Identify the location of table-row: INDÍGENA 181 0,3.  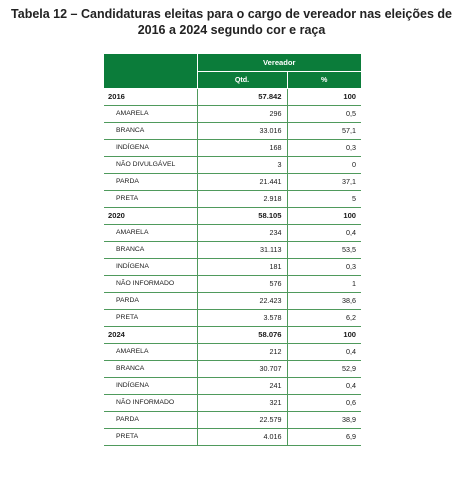
(233, 267).